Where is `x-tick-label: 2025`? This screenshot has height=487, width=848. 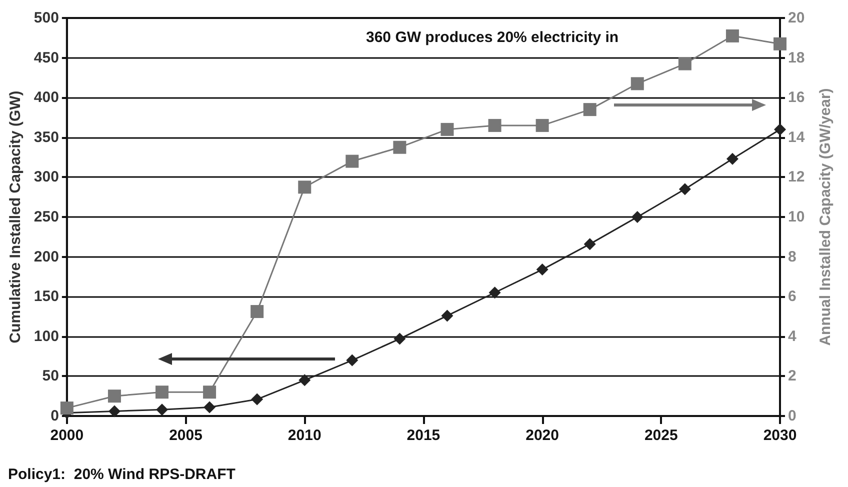
x-tick-label: 2025 is located at coordinates (661, 435).